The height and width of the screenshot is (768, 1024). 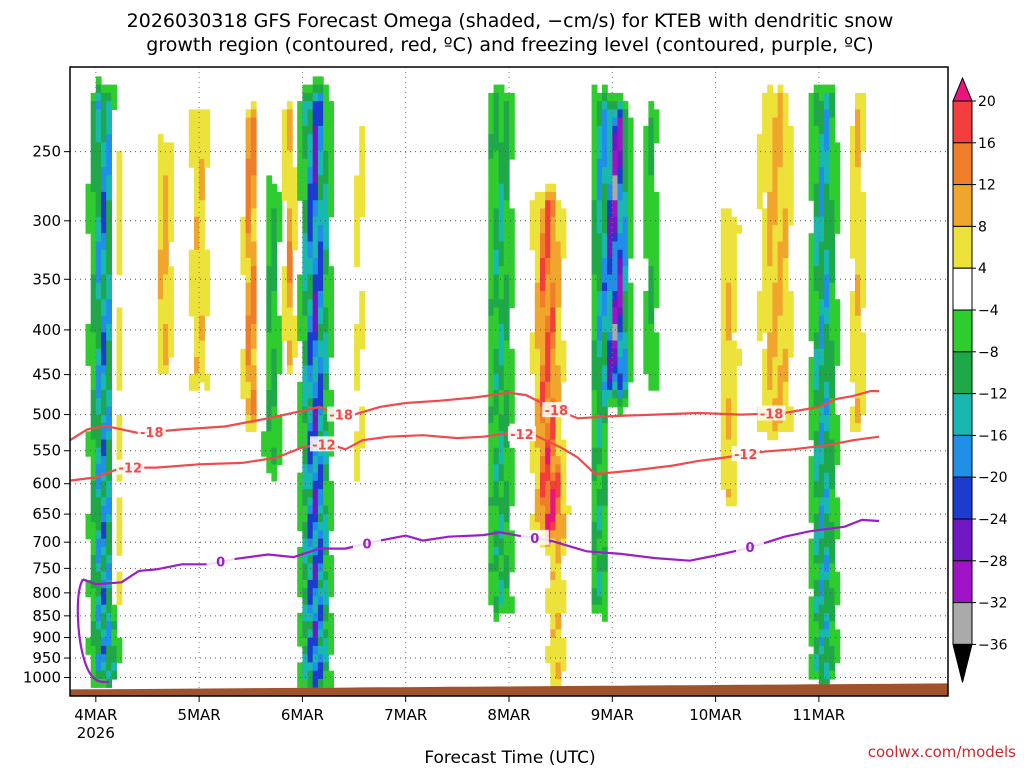 What do you see at coordinates (942, 752) in the screenshot?
I see `credit-link: coolwx.com/models` at bounding box center [942, 752].